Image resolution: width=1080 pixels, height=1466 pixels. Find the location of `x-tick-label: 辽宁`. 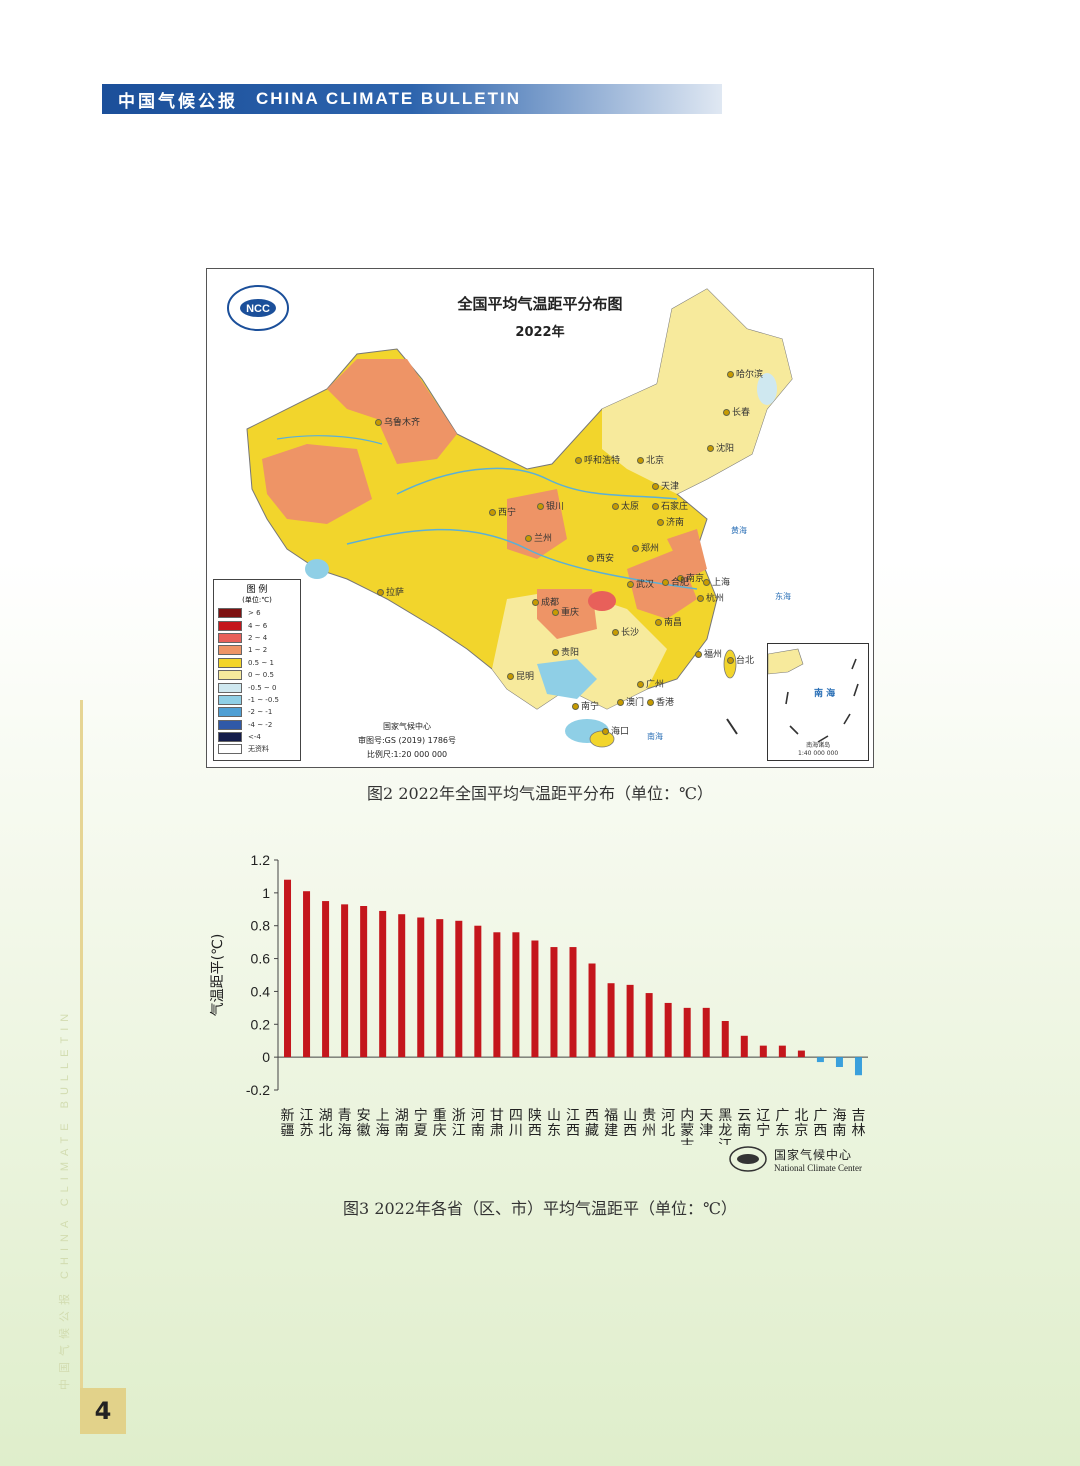

x-tick-label: 辽宁 is located at coordinates (763, 1123).